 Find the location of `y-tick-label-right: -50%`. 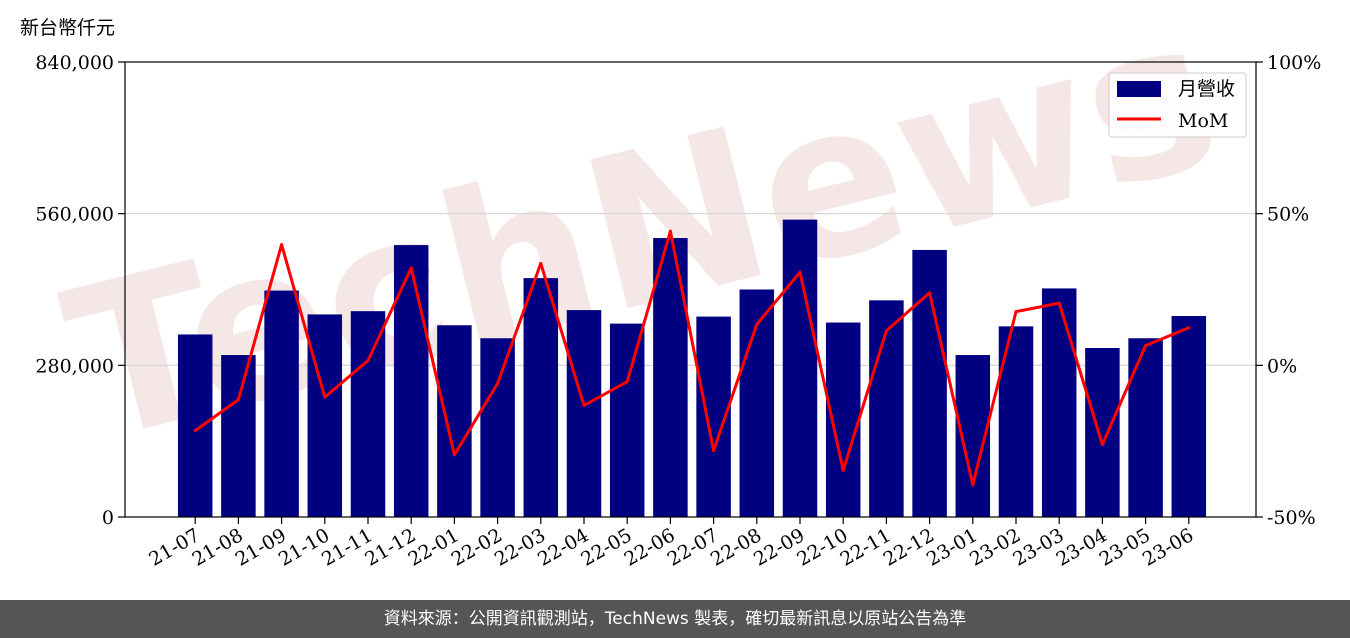

y-tick-label-right: -50% is located at coordinates (1291, 518).